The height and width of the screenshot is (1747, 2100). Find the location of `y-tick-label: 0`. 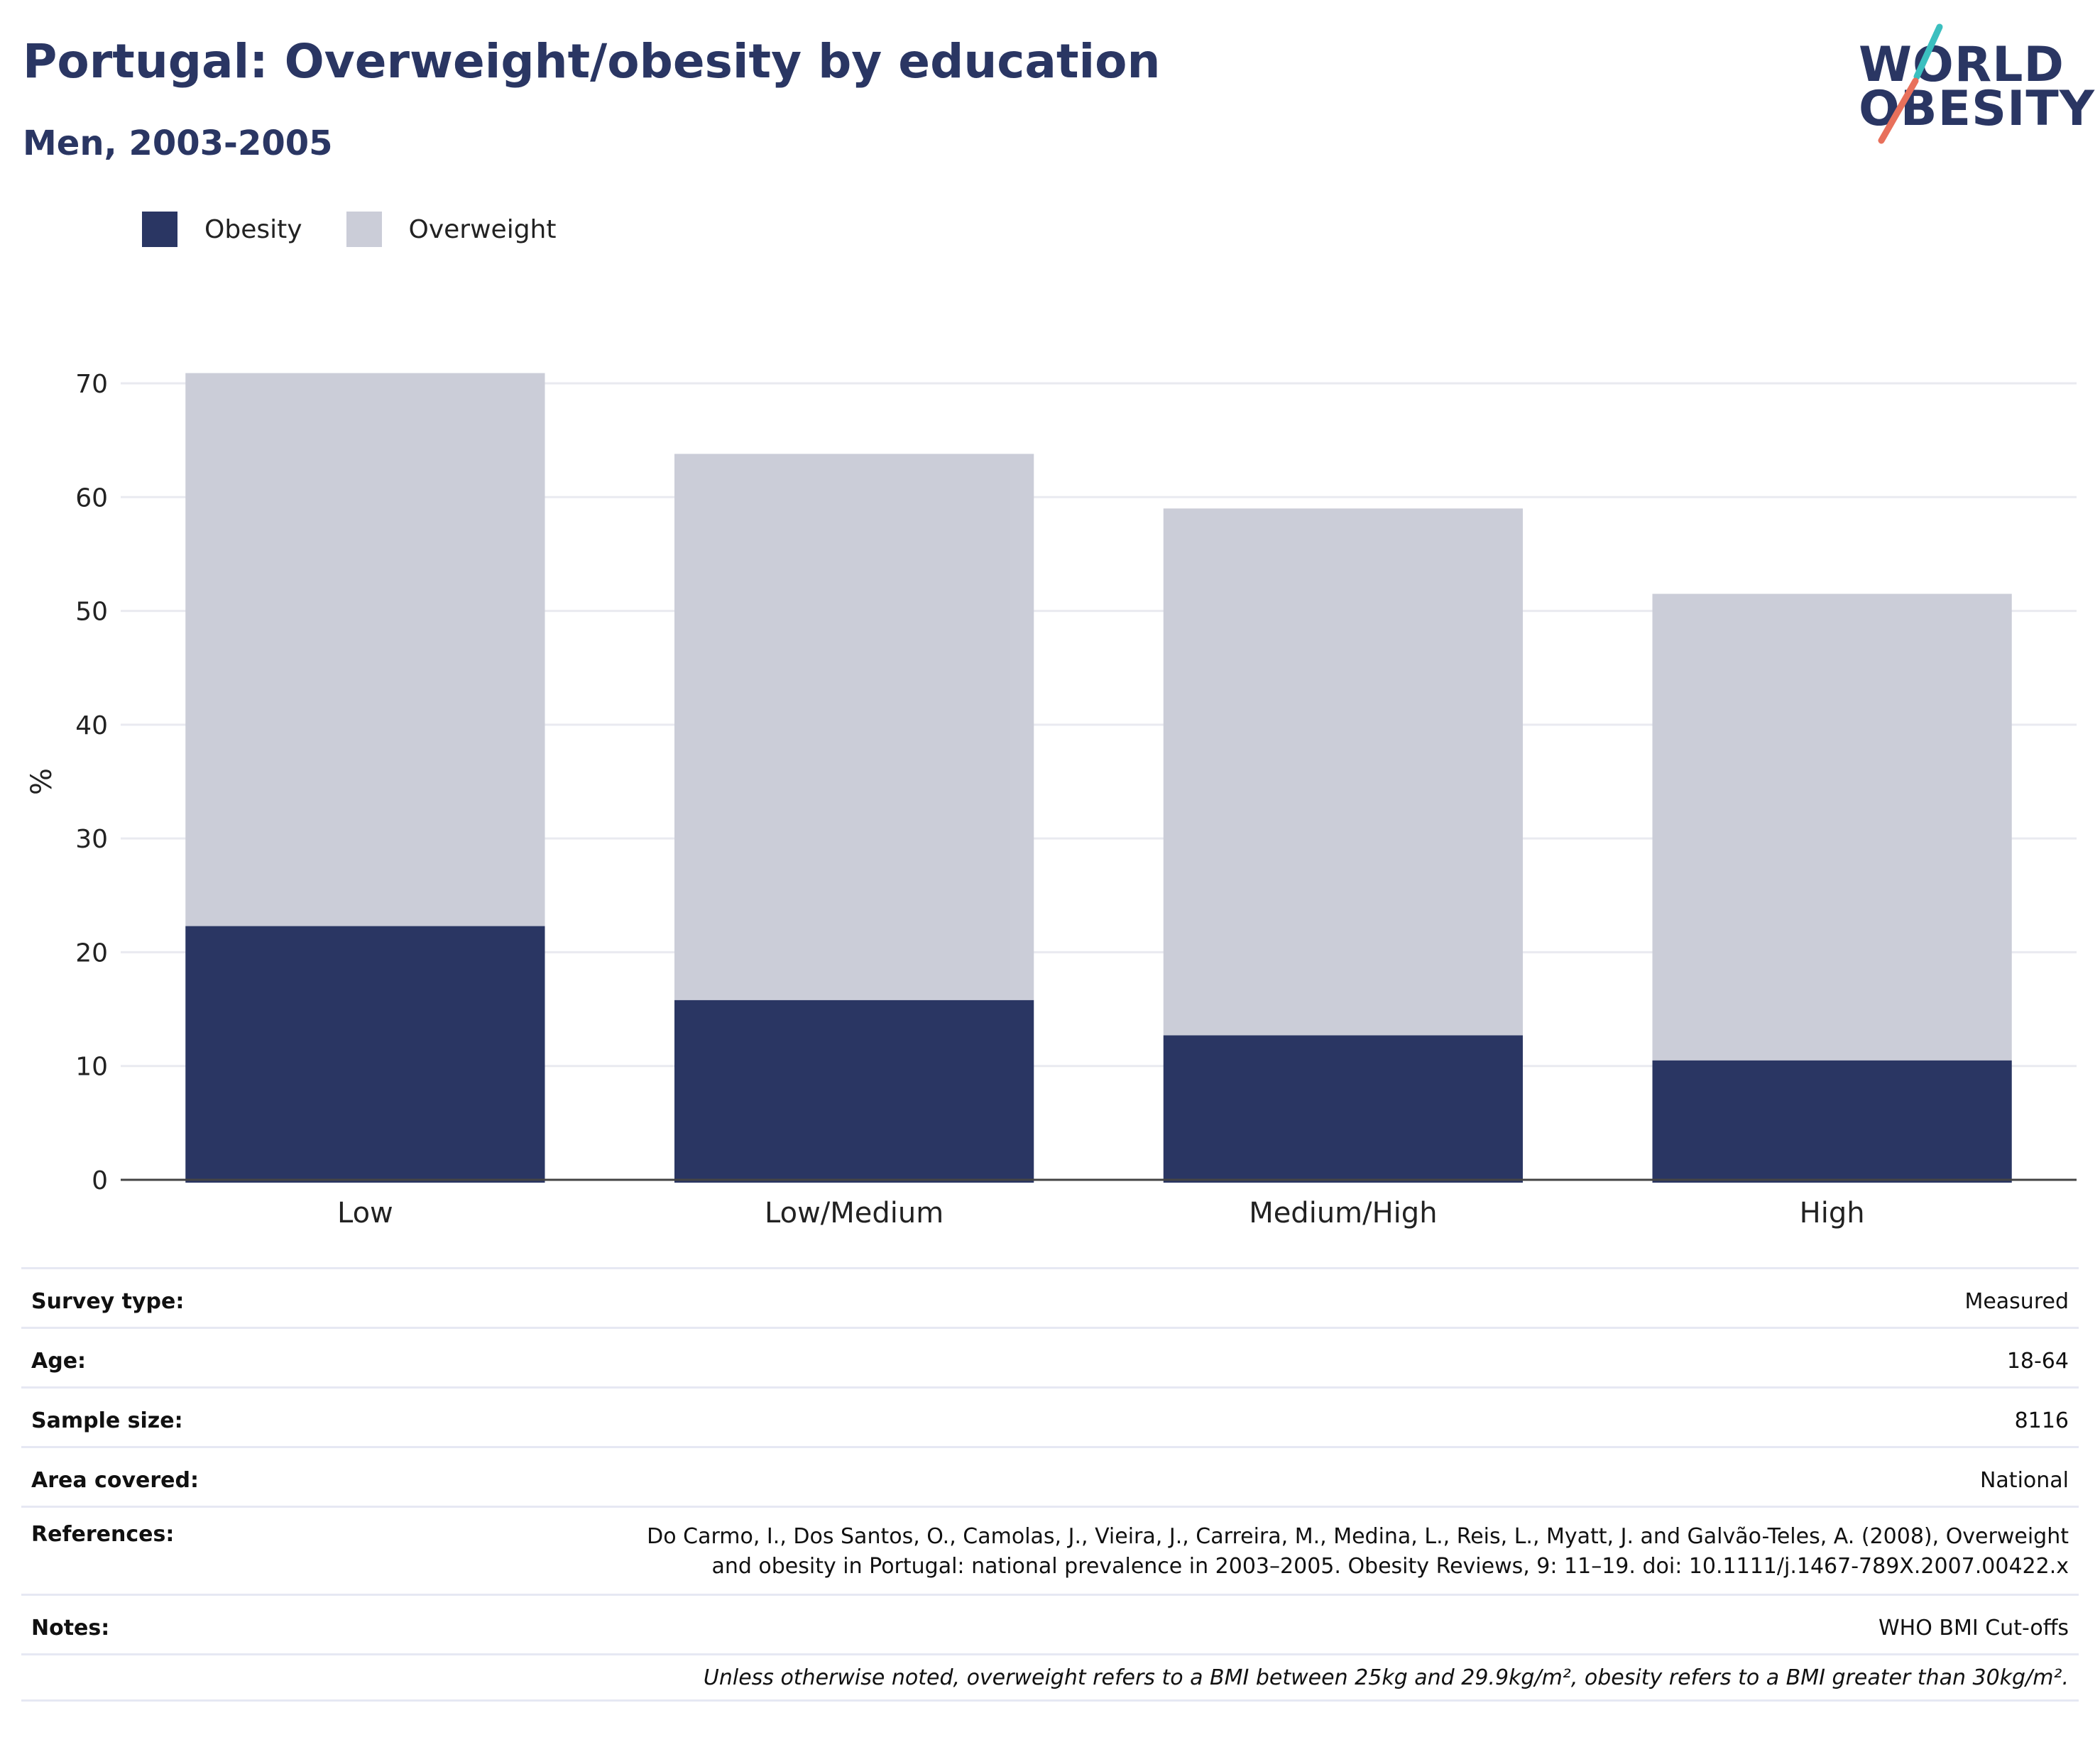

y-tick-label: 0 is located at coordinates (100, 1180).